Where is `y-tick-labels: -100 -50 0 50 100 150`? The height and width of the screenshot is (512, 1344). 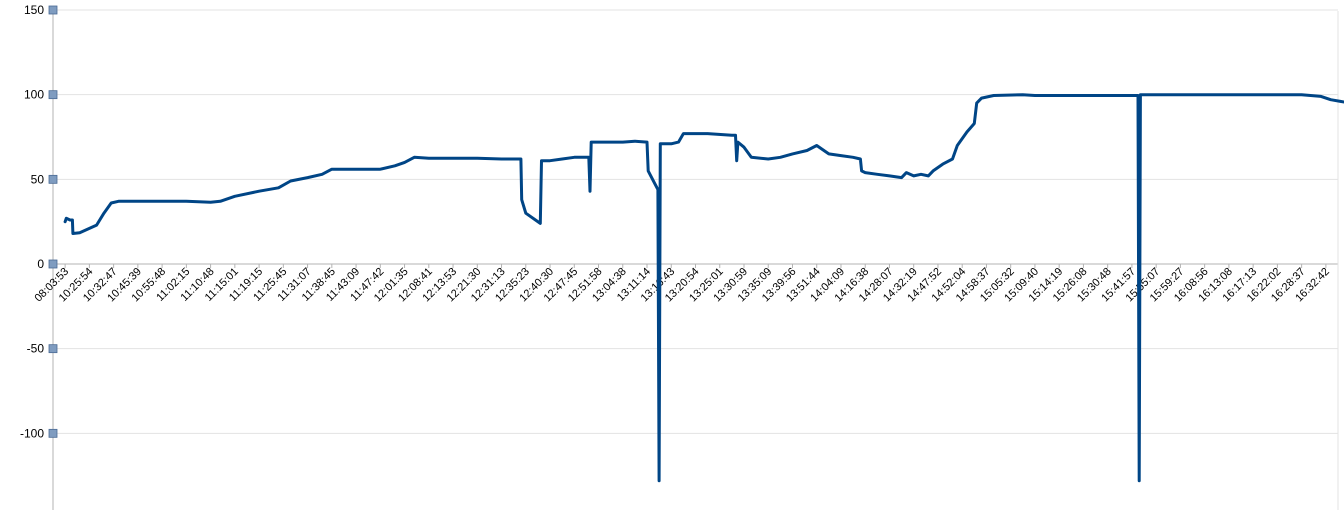
y-tick-labels: -100 -50 0 50 100 150 is located at coordinates (32, 221).